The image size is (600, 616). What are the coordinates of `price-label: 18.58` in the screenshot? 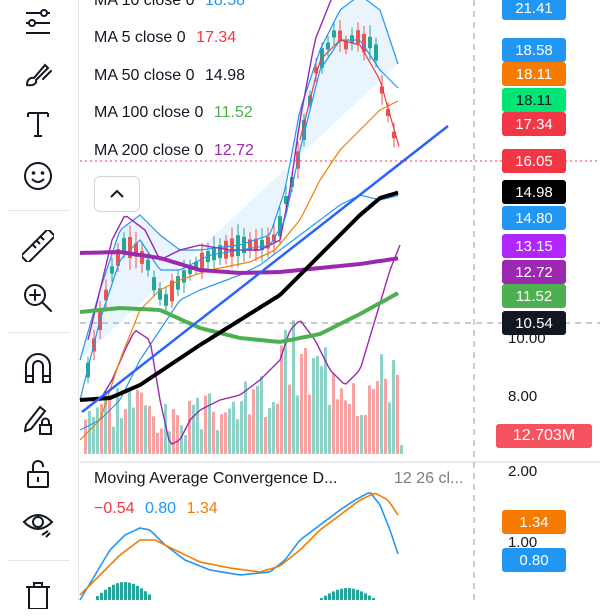 It's located at (534, 50).